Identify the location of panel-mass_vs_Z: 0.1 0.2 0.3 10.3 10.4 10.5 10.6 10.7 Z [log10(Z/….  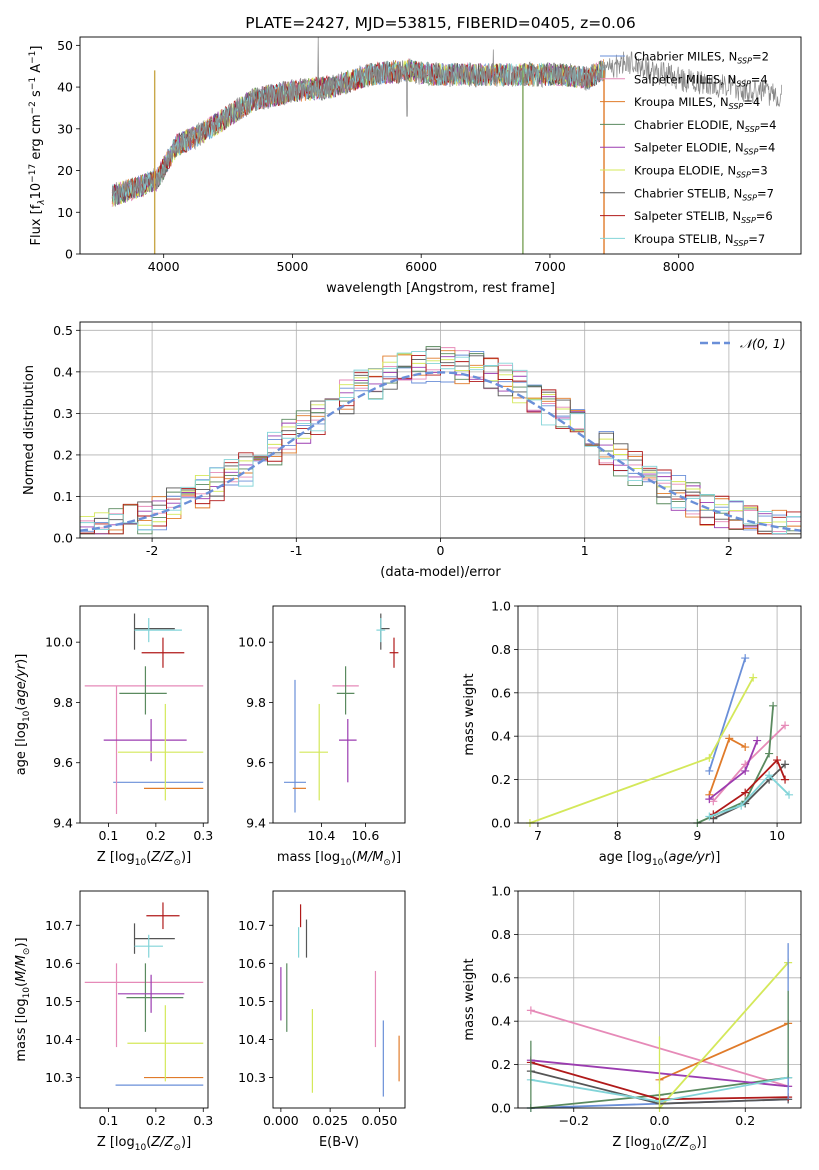
(113, 1021).